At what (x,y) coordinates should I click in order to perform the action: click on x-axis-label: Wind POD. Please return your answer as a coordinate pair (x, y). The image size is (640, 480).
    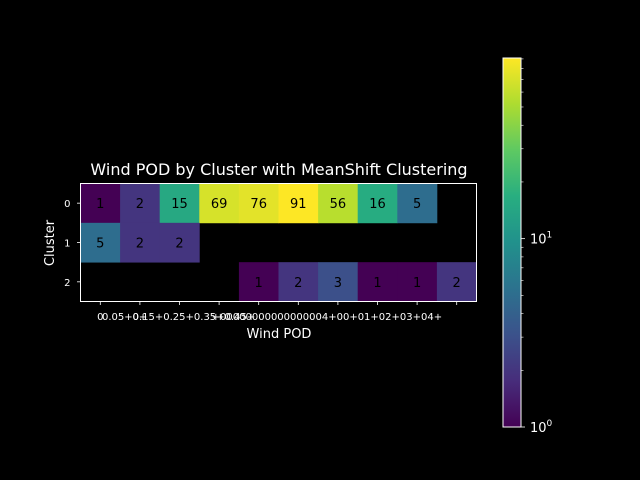
    Looking at the image, I should click on (279, 334).